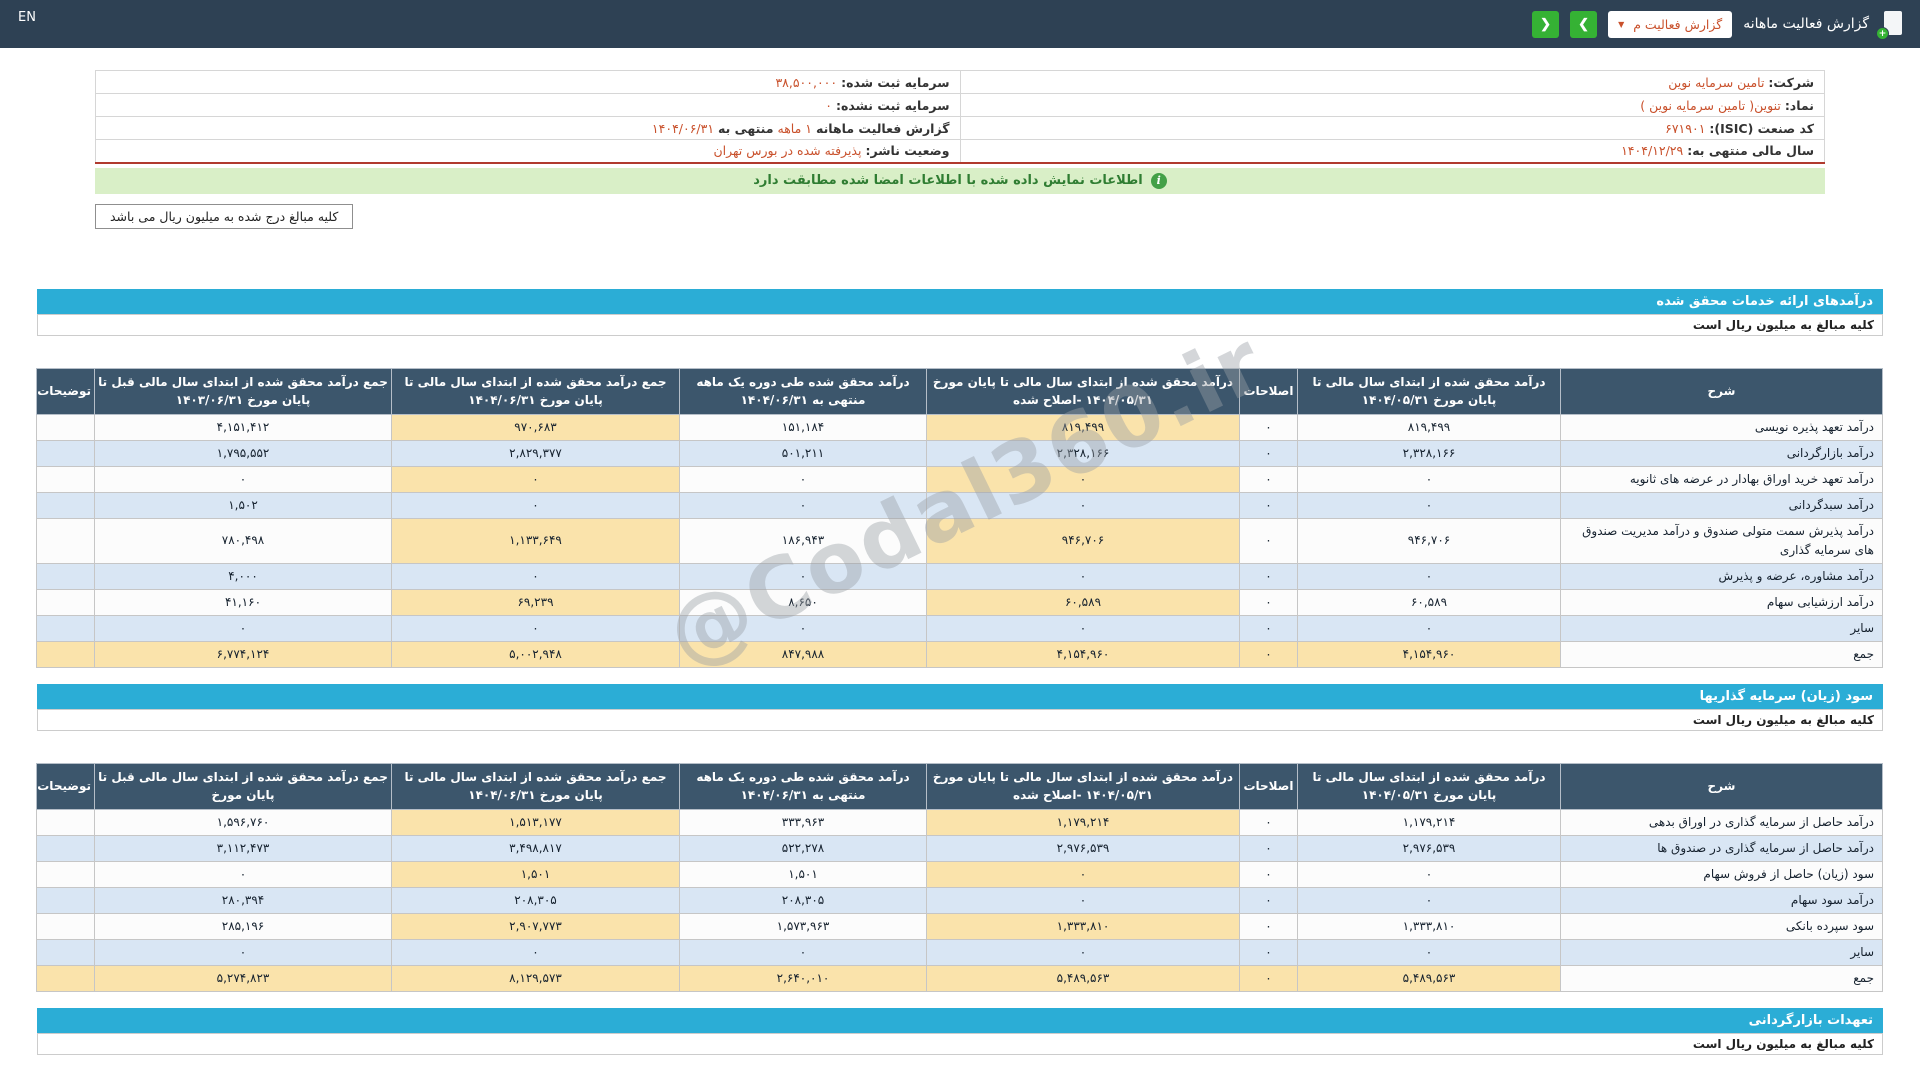 This screenshot has width=1920, height=1080. Describe the element at coordinates (528, 151) in the screenshot. I see `issuer-status-cell: وضعیت ناشر: پذیرفته شده در بورس تهران` at that location.